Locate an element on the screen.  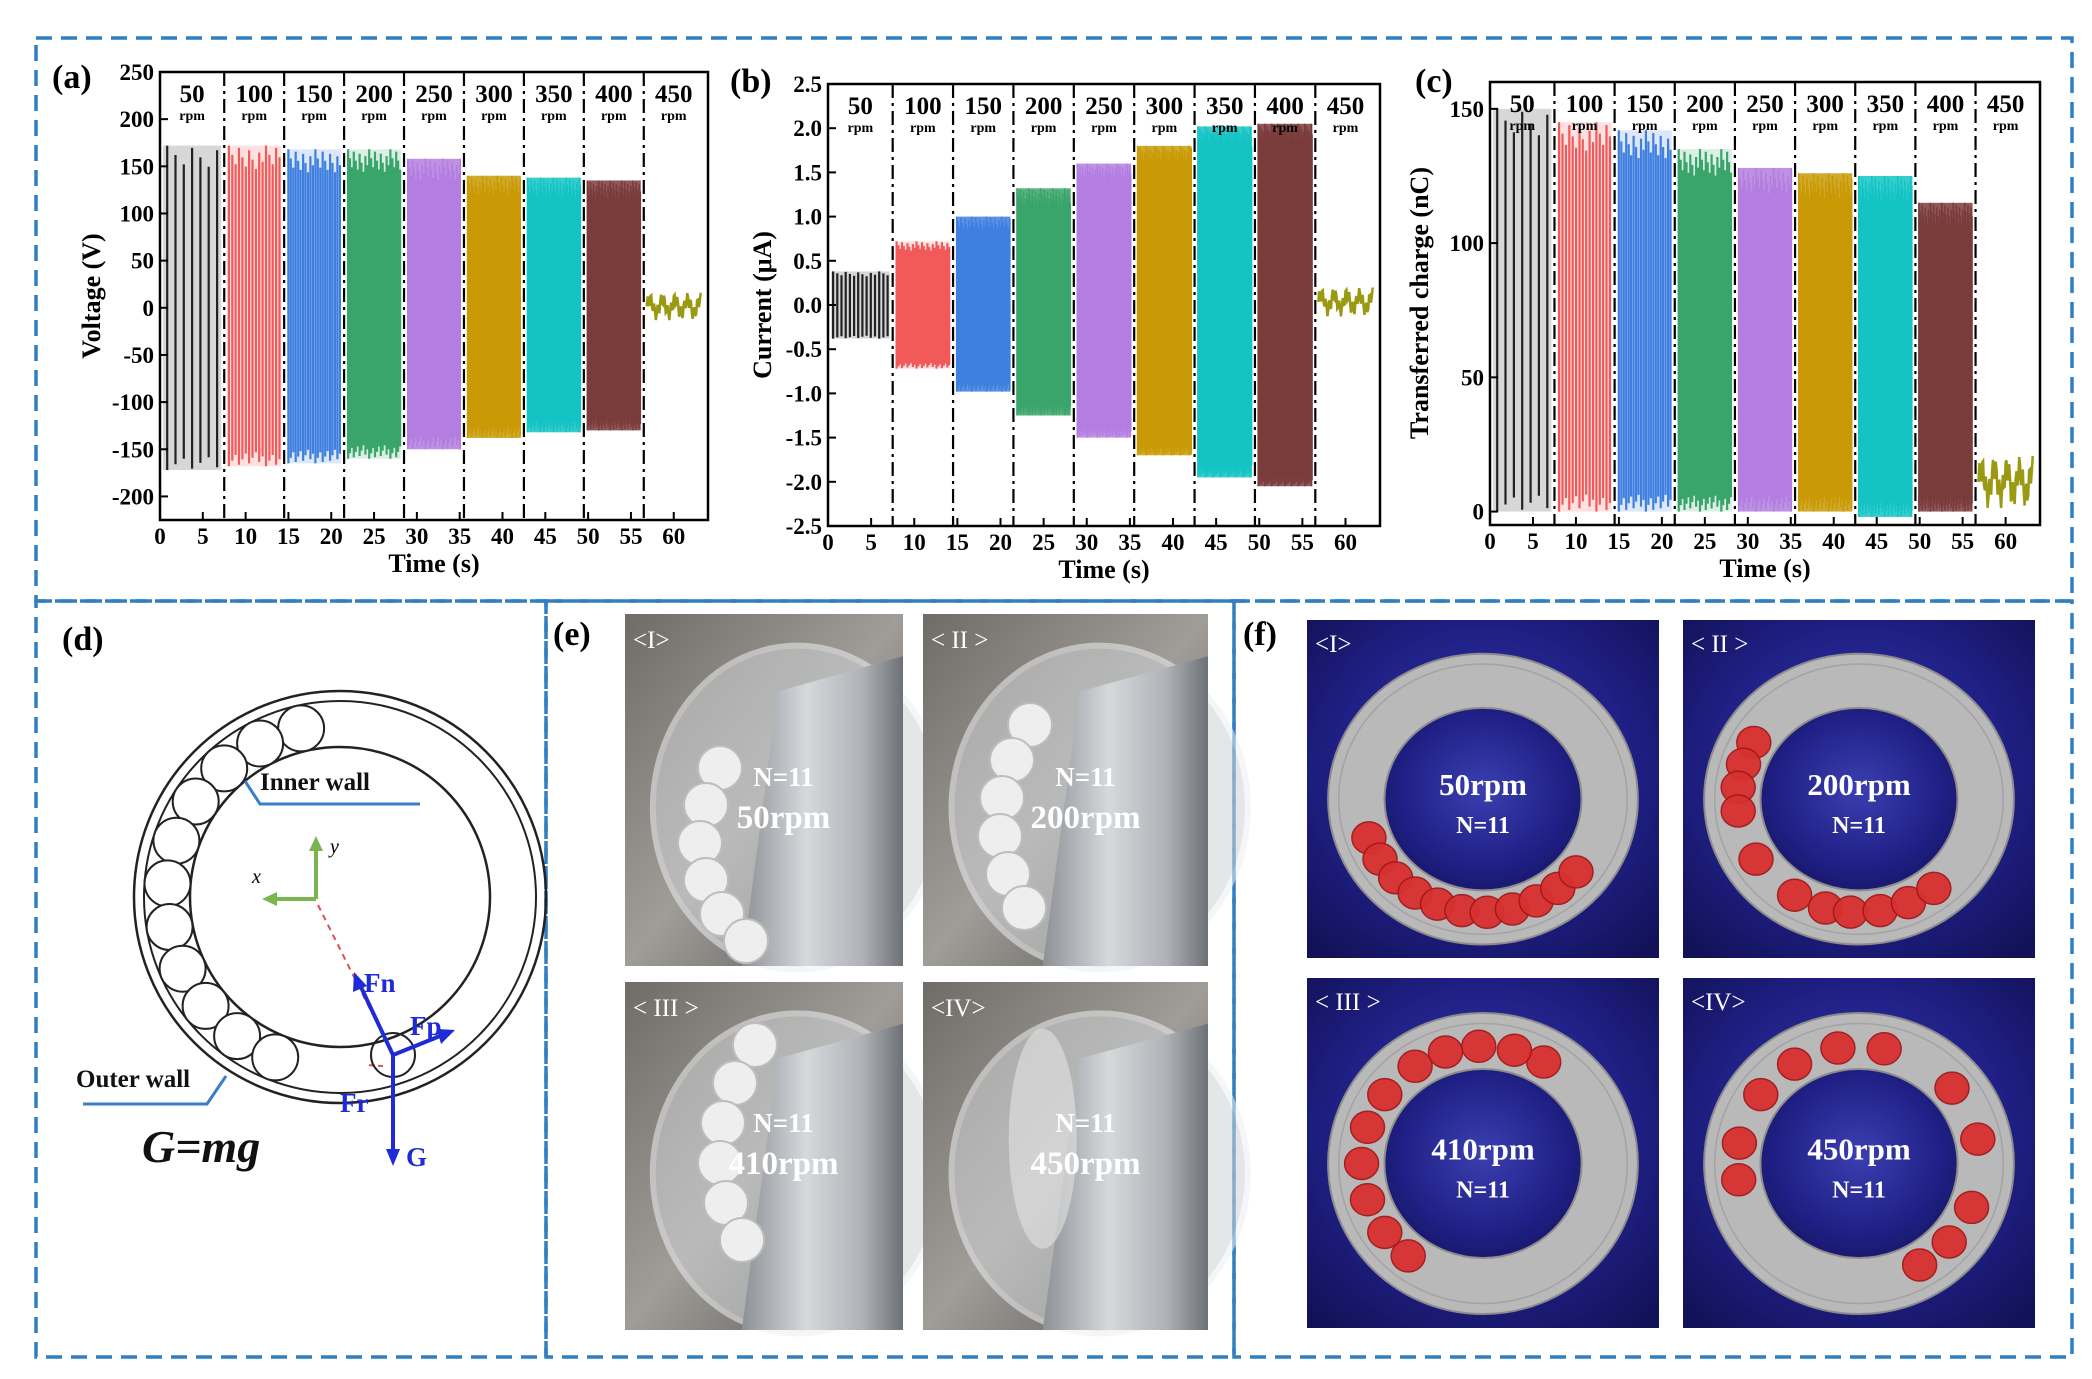
panel-label: (b) is located at coordinates (751, 81).